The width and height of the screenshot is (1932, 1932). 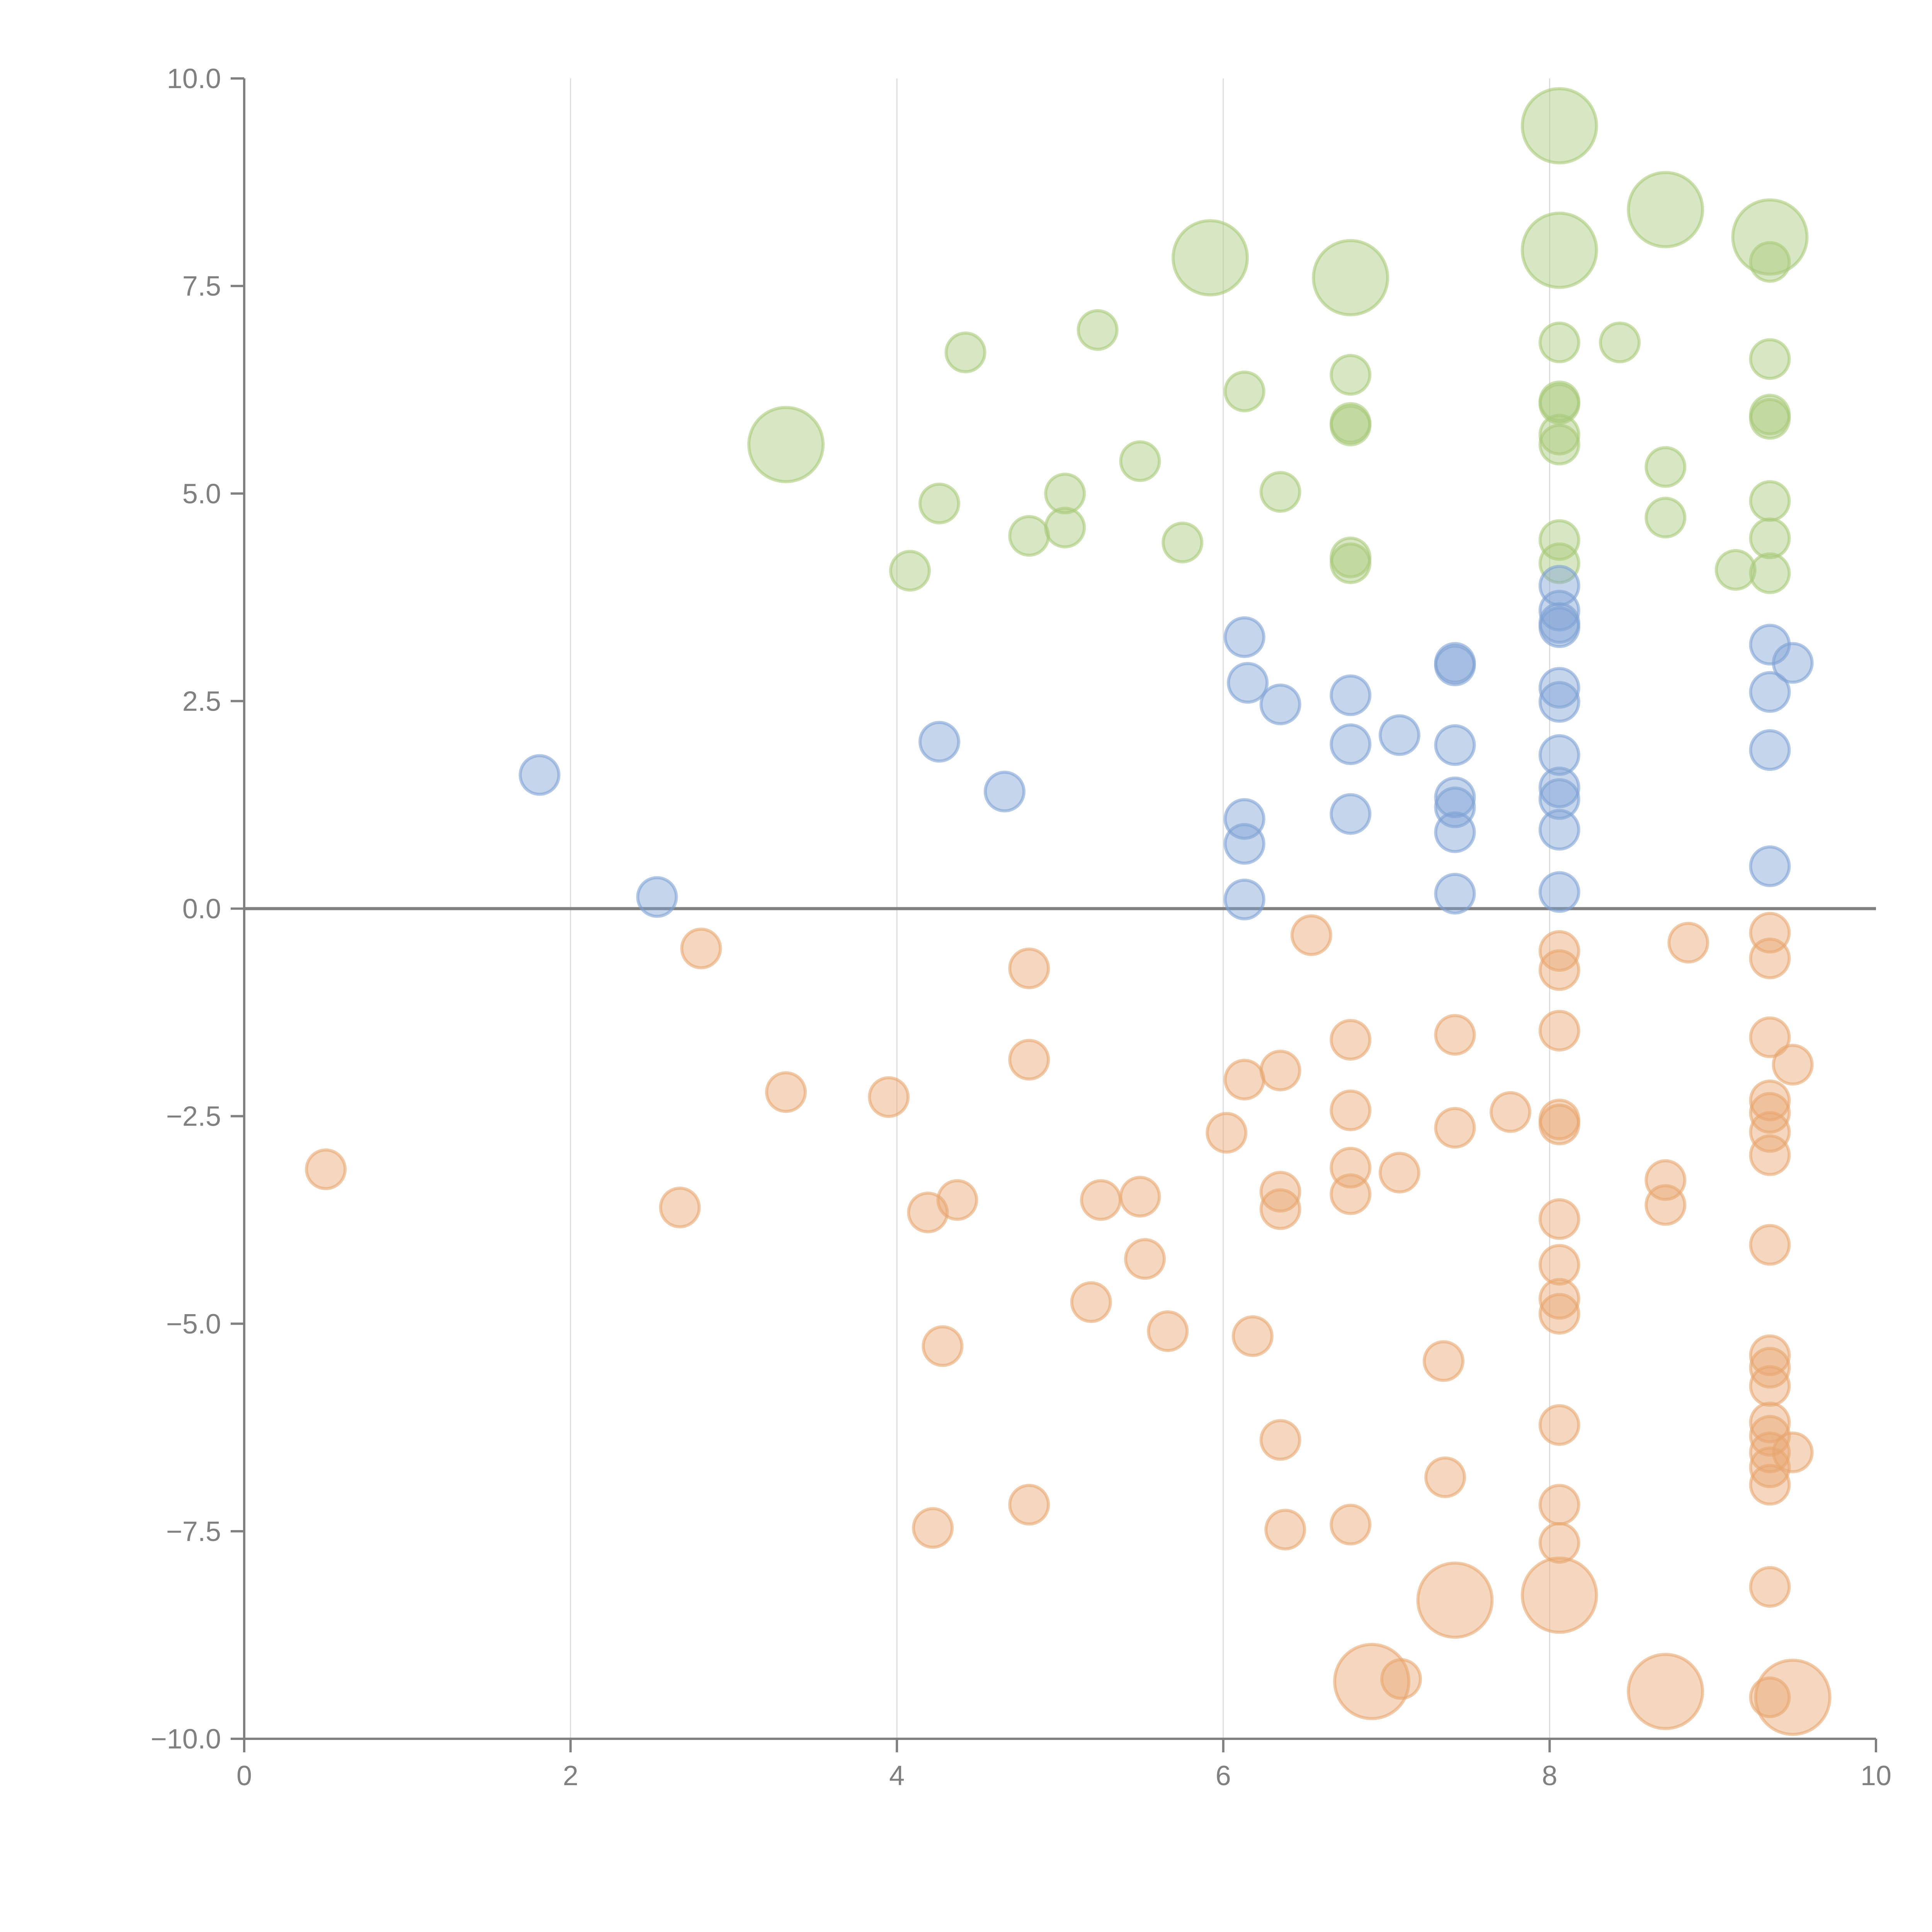 I want to click on y-tick-label: −7.5, so click(x=193, y=1532).